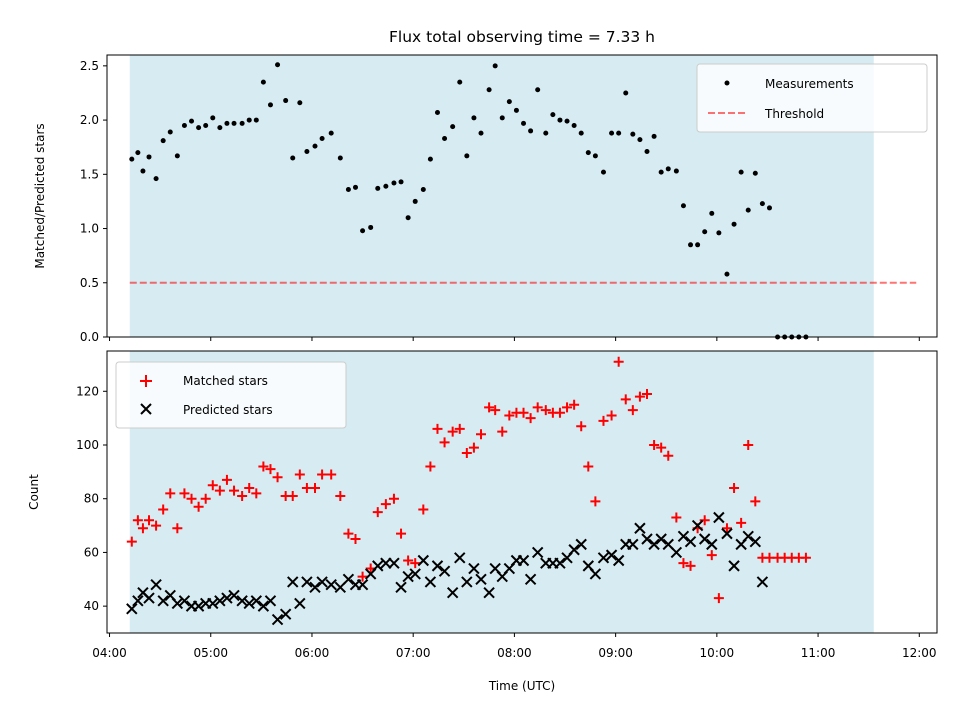 The width and height of the screenshot is (960, 720). What do you see at coordinates (225, 381) in the screenshot?
I see `legend-label-matched-stars: Matched stars` at bounding box center [225, 381].